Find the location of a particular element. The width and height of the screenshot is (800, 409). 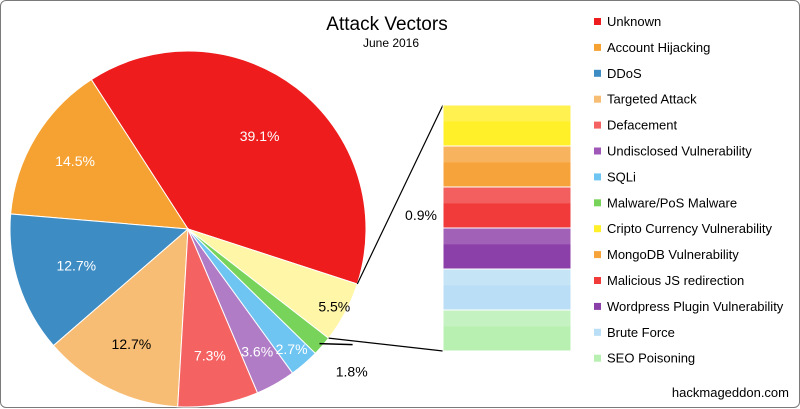

legend-swatch-cripto-currency-vulnerability is located at coordinates (597, 229).